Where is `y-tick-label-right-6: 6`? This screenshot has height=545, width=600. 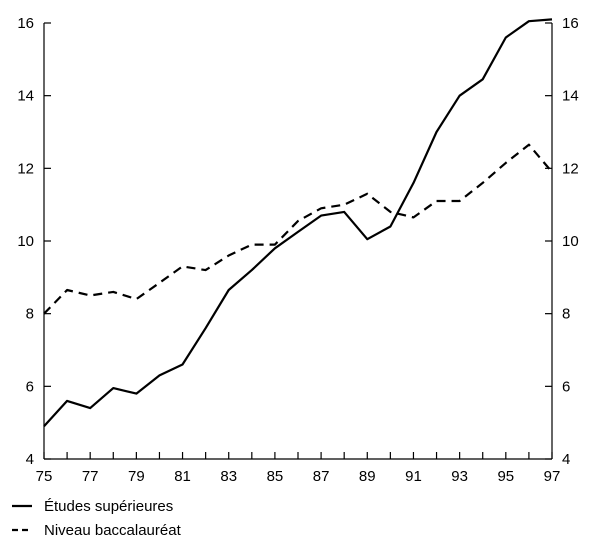
y-tick-label-right-6: 6 is located at coordinates (566, 386).